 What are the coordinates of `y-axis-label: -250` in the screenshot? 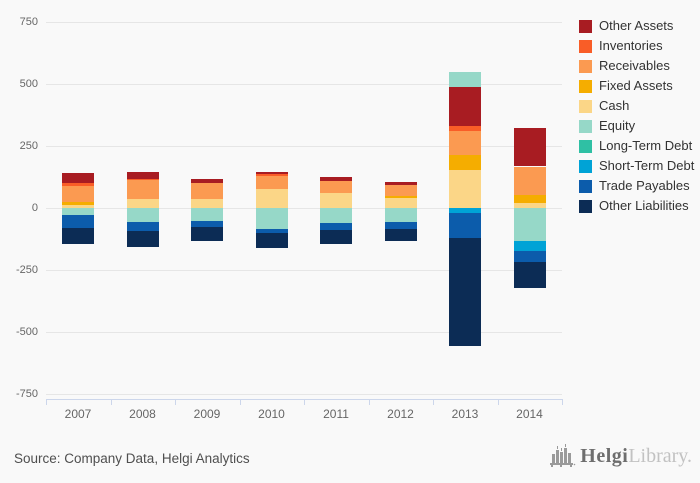 It's located at (26, 270).